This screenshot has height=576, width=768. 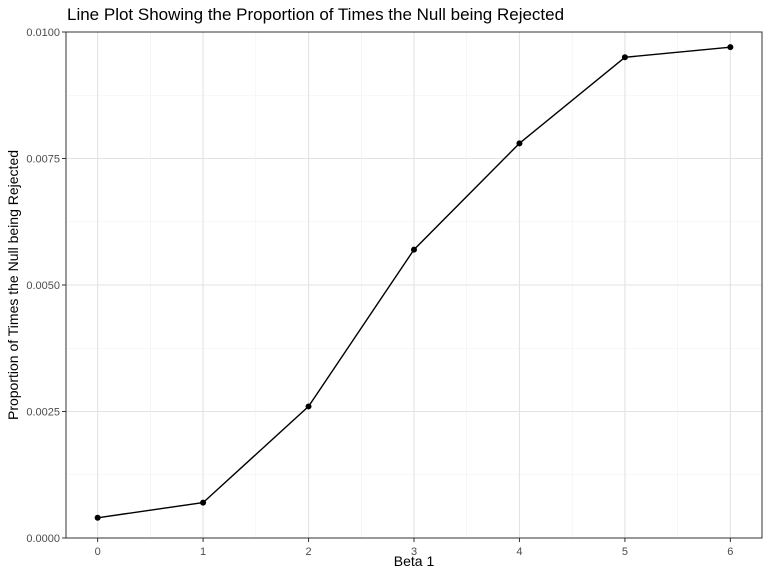 I want to click on x-tick-label: 0, so click(x=98, y=552).